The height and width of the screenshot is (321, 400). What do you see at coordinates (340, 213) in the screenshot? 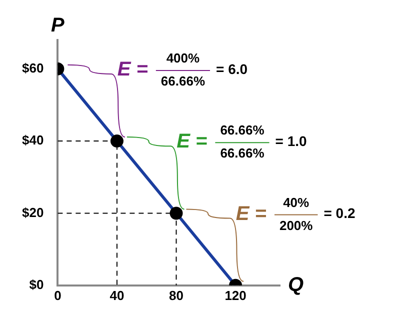
I see `text: = 0.2` at bounding box center [340, 213].